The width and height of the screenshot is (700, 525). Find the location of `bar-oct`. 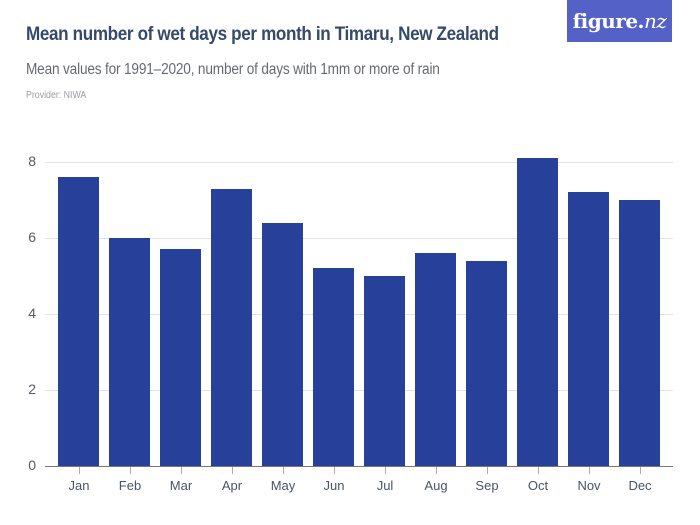

bar-oct is located at coordinates (537, 312).